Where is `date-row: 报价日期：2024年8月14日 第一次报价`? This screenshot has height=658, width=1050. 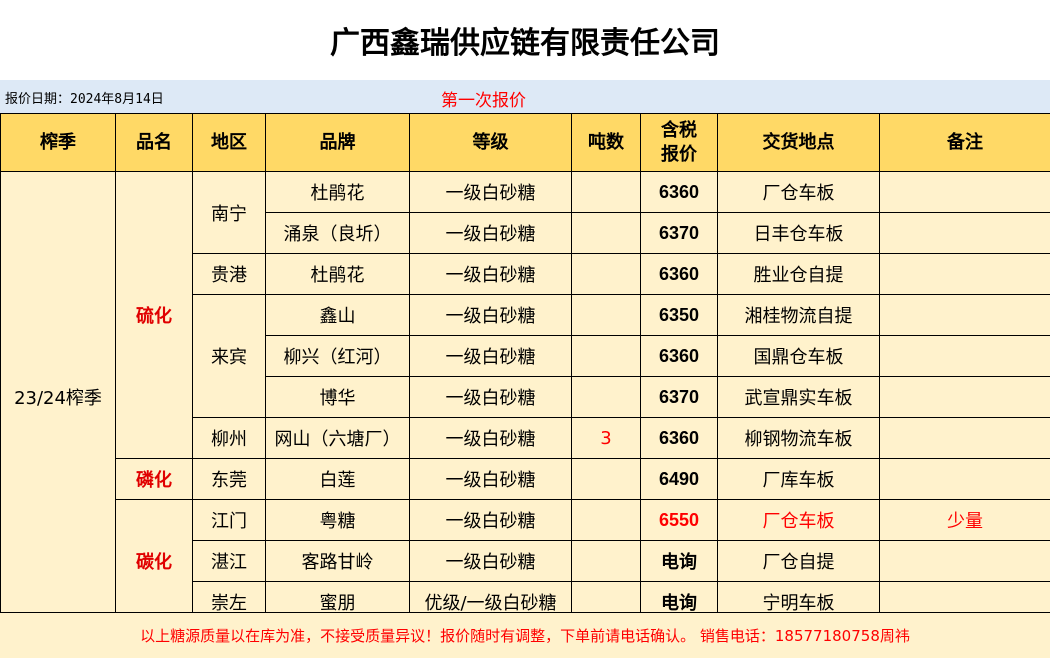
date-row: 报价日期：2024年8月14日 第一次报价 is located at coordinates (525, 96).